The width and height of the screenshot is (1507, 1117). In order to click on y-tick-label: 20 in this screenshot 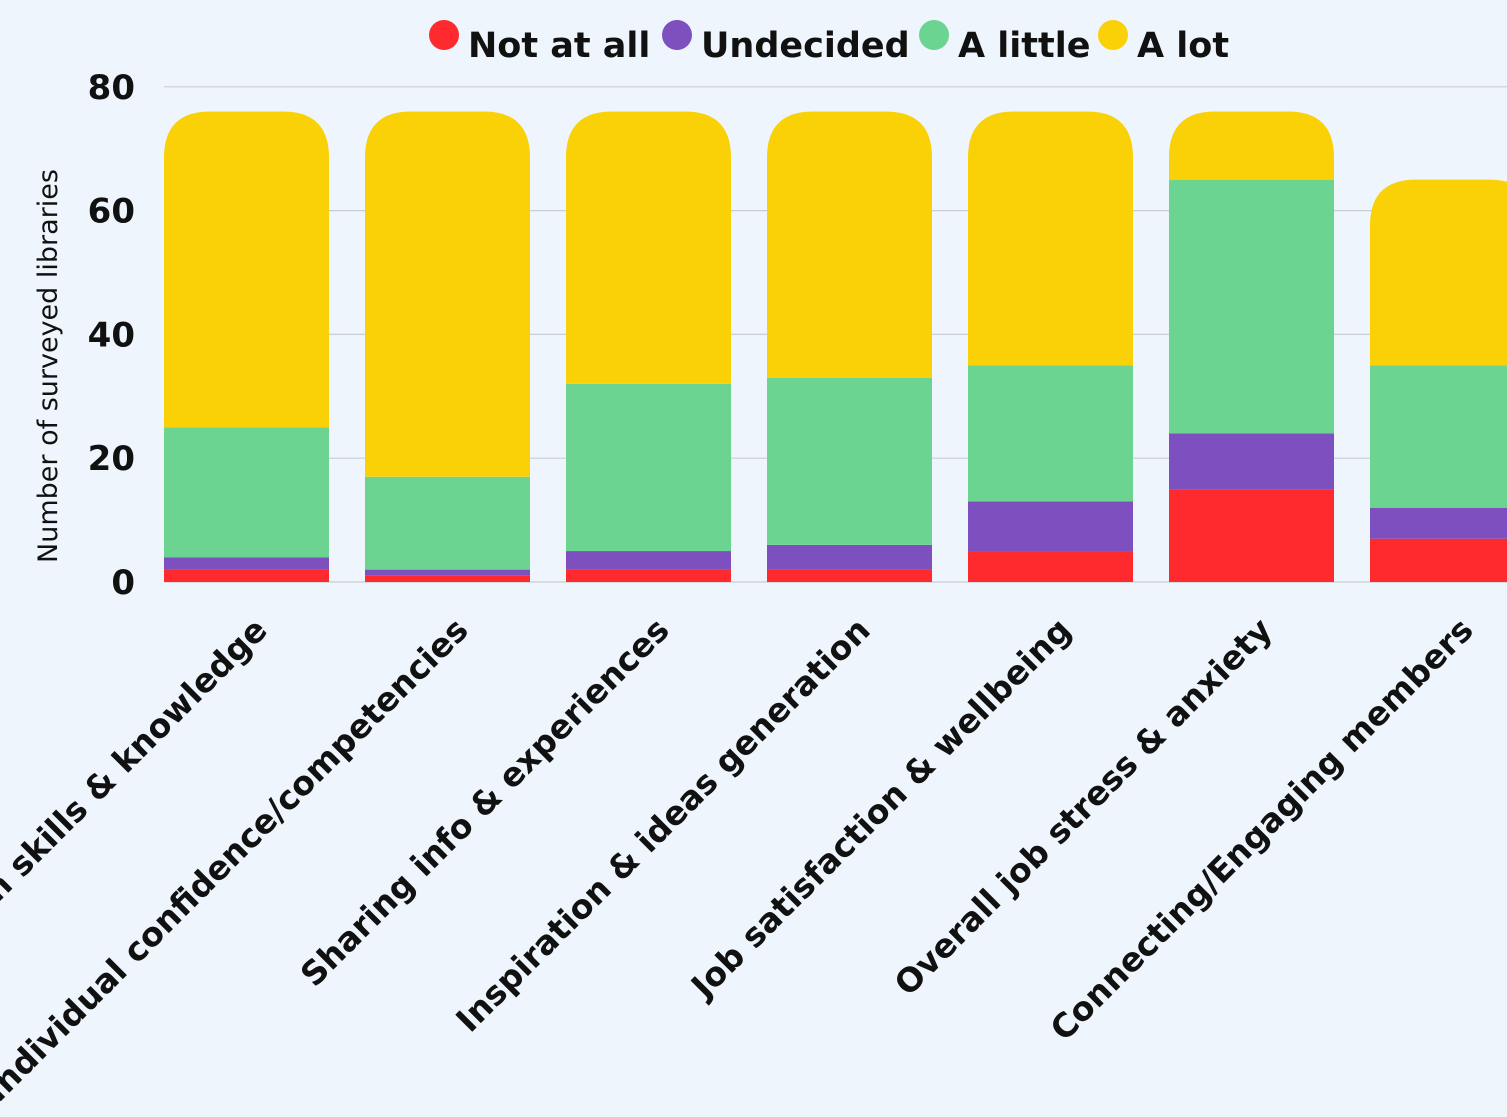, I will do `click(111, 459)`.